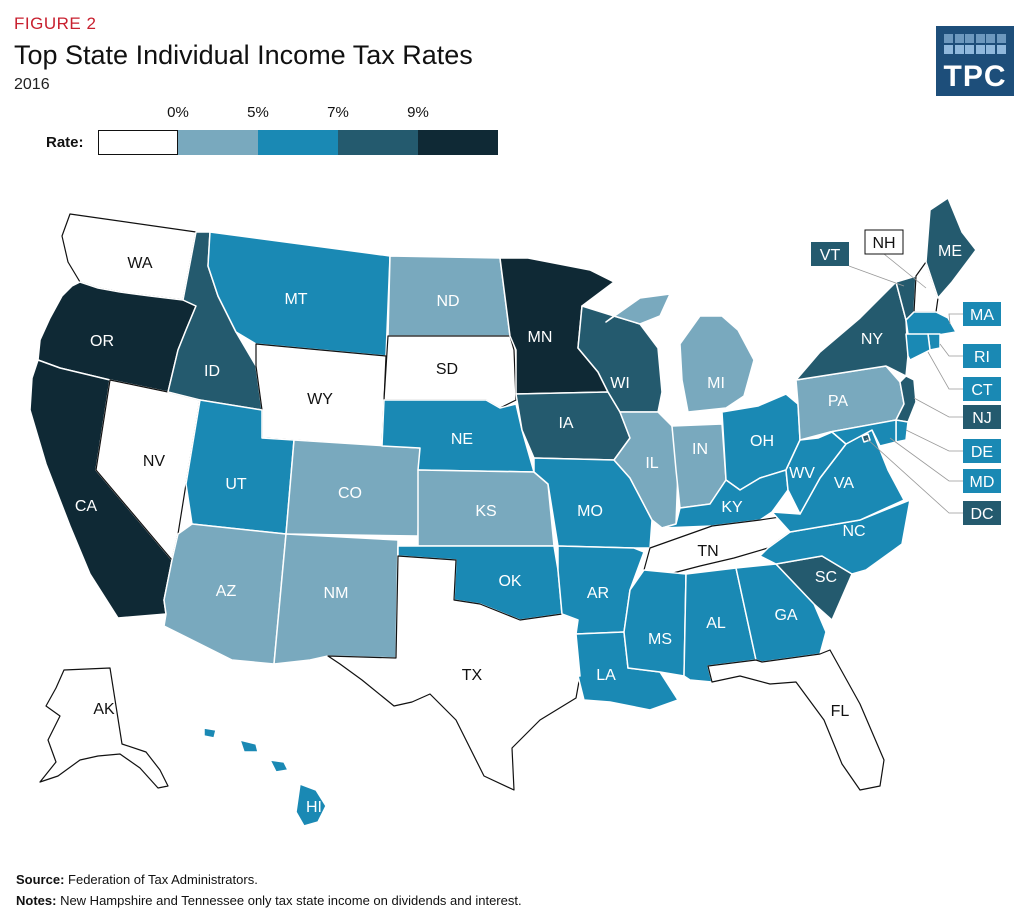  What do you see at coordinates (975, 76) in the screenshot?
I see `logo-text: TPC` at bounding box center [975, 76].